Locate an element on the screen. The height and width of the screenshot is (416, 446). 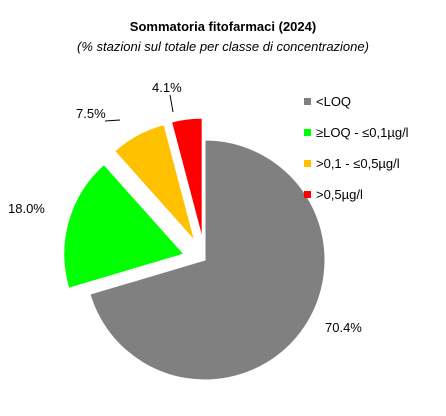
data-label-0-1-0-5: 7.5% is located at coordinates (91, 113).